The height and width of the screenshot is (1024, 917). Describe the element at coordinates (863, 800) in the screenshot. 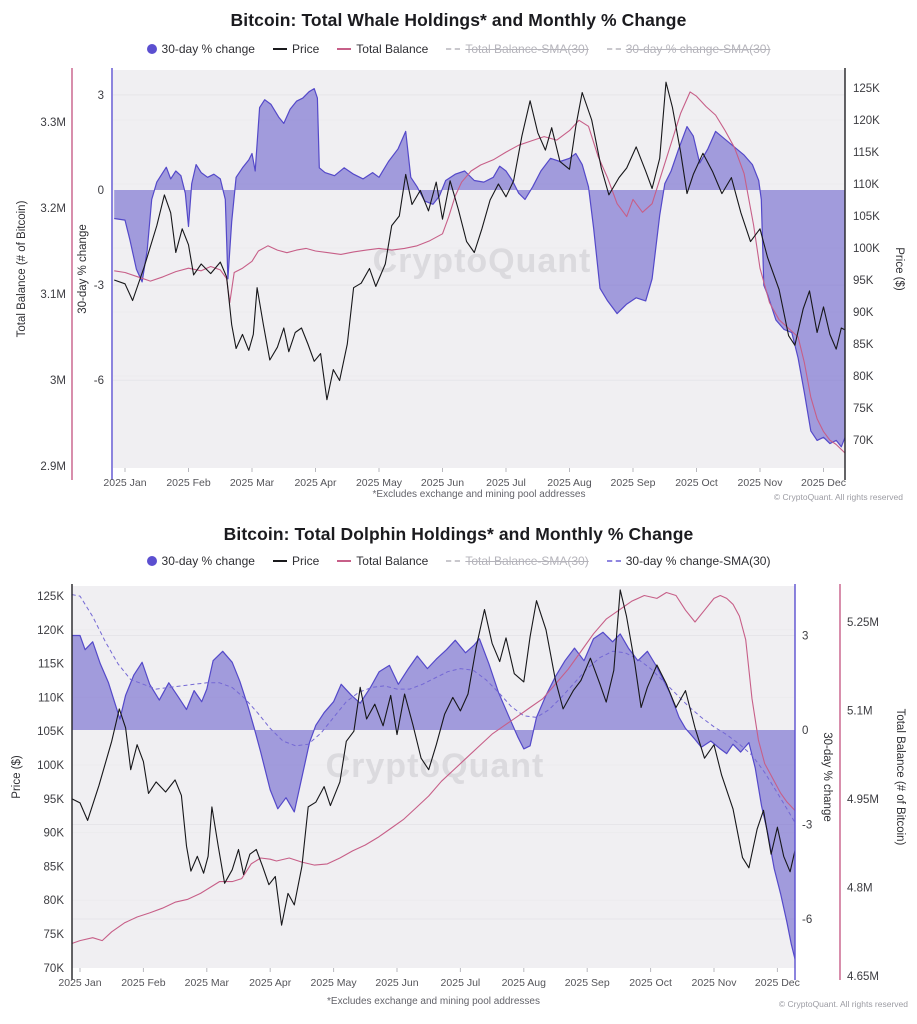

I see `total-balance-tick-label: 4.95M` at that location.